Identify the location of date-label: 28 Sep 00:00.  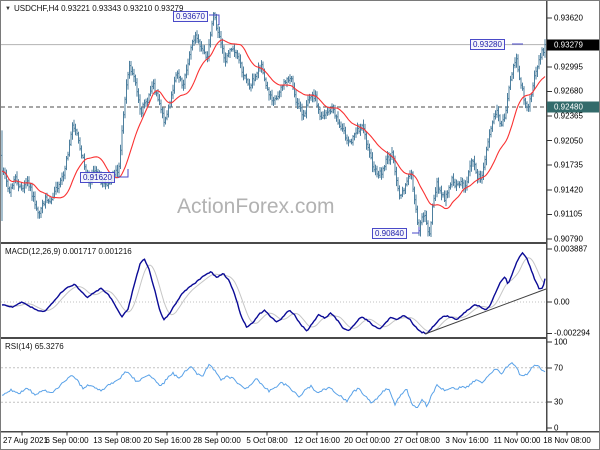
(217, 440).